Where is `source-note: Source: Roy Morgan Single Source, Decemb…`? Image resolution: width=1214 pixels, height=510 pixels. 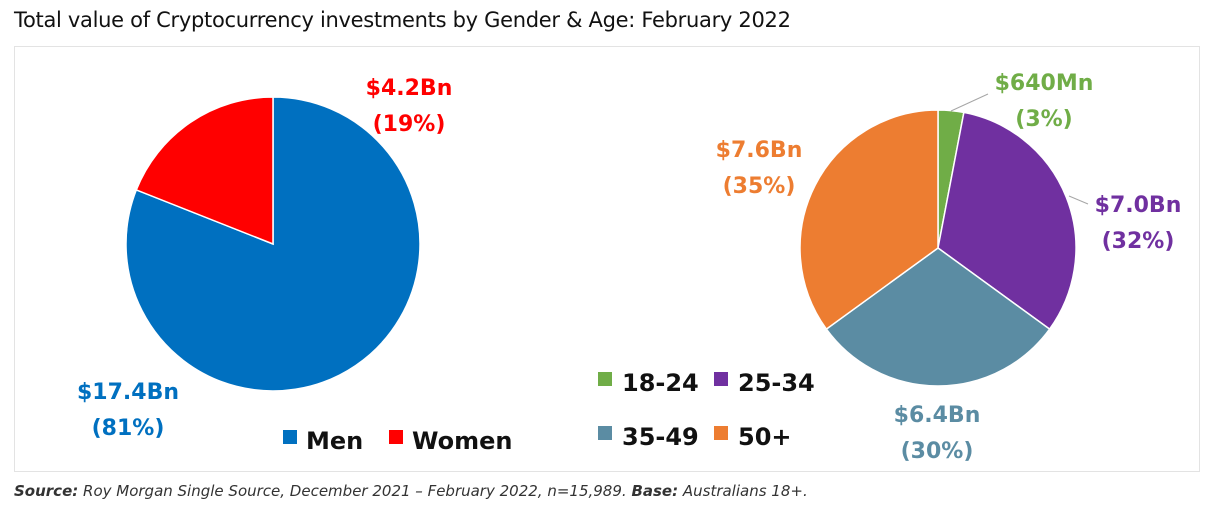
source-note: Source: Roy Morgan Single Source, Decemb… is located at coordinates (411, 491).